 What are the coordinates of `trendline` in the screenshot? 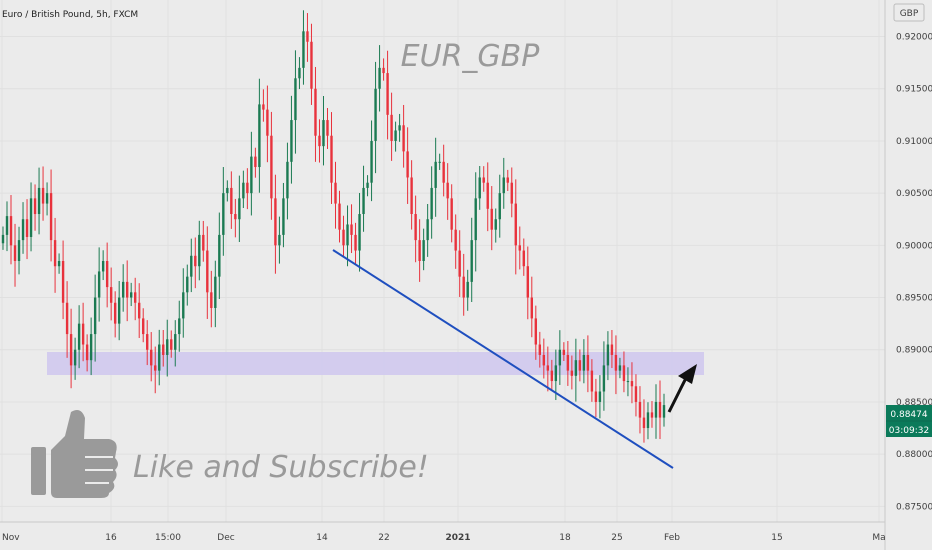 It's located at (503, 359).